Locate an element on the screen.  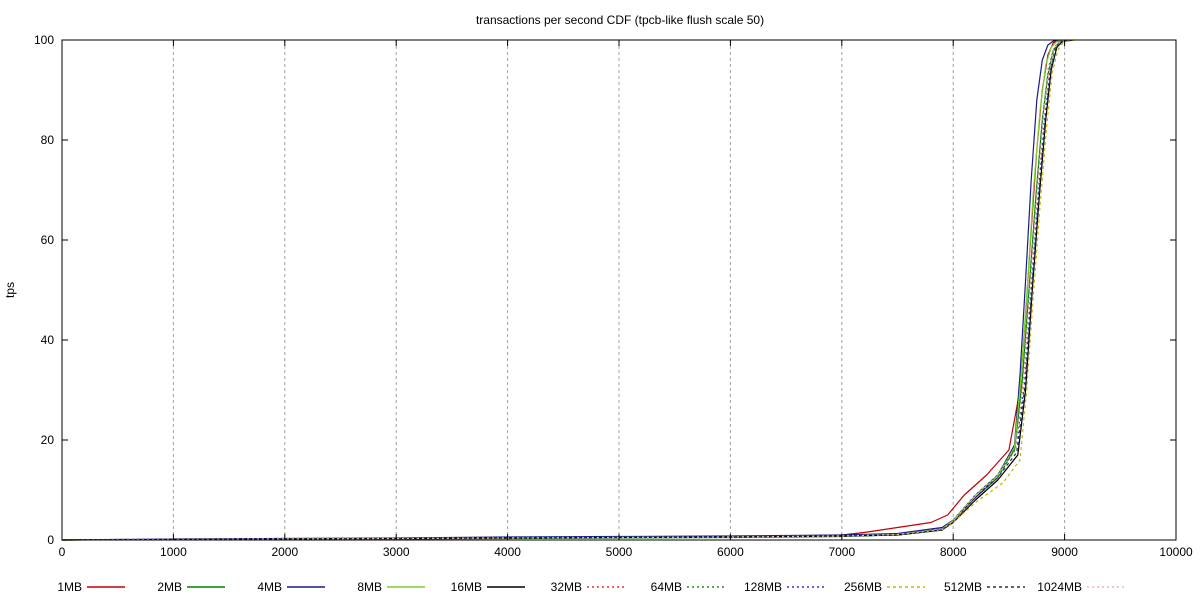
x-tick-label: 0 is located at coordinates (62, 552).